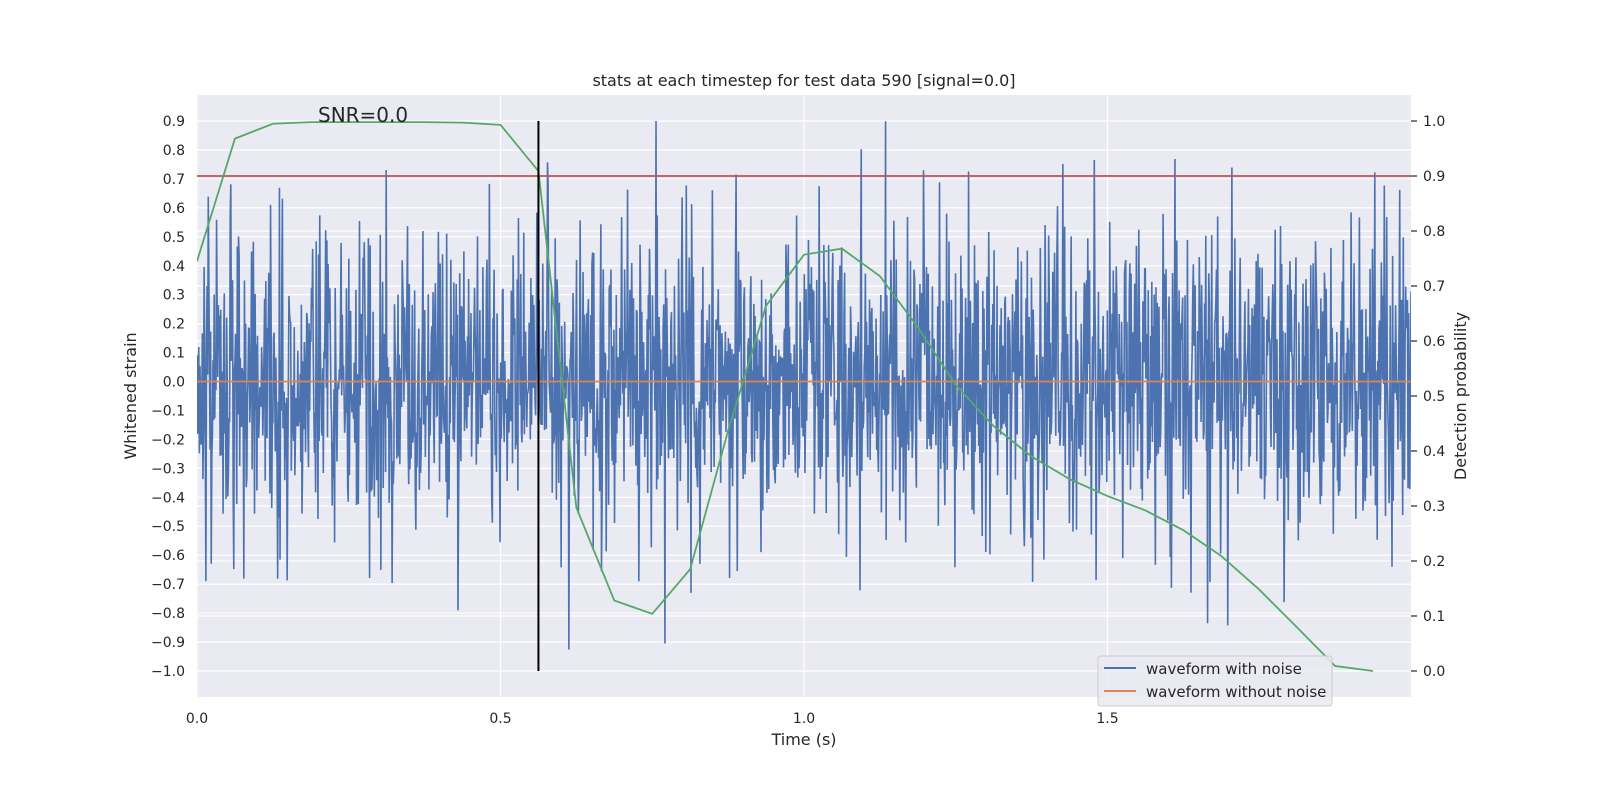 This screenshot has height=800, width=1600. What do you see at coordinates (174, 122) in the screenshot?
I see `y-tick-label: 0.9` at bounding box center [174, 122].